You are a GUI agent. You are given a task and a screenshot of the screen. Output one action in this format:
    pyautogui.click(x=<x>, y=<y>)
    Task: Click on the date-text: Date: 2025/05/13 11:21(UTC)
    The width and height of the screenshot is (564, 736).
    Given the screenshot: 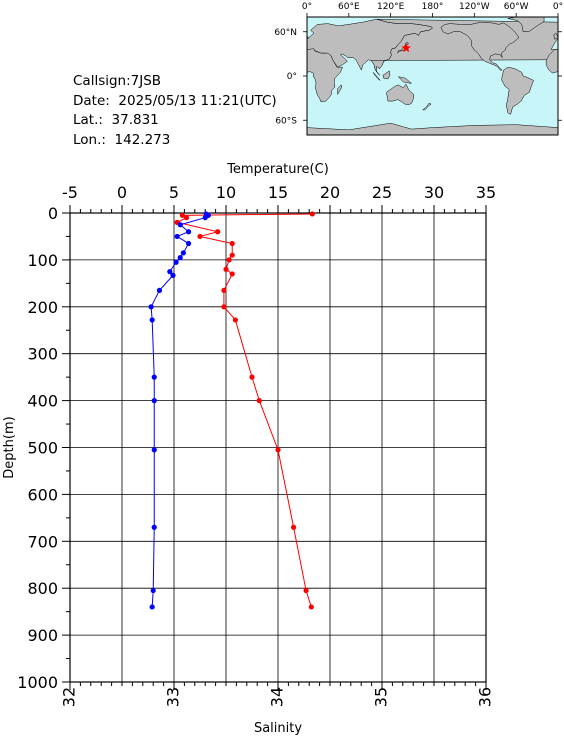 What is the action you would take?
    pyautogui.click(x=175, y=100)
    